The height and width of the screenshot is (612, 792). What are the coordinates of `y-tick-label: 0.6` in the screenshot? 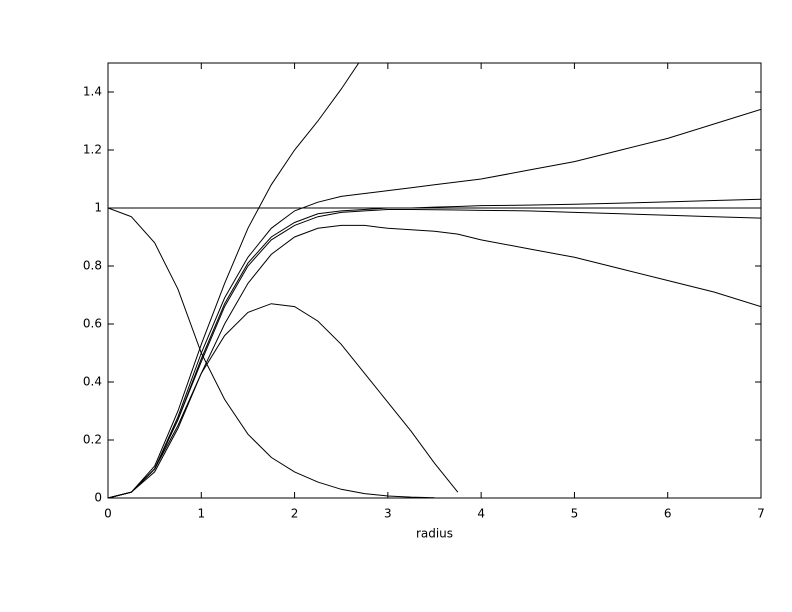 It's located at (92, 324).